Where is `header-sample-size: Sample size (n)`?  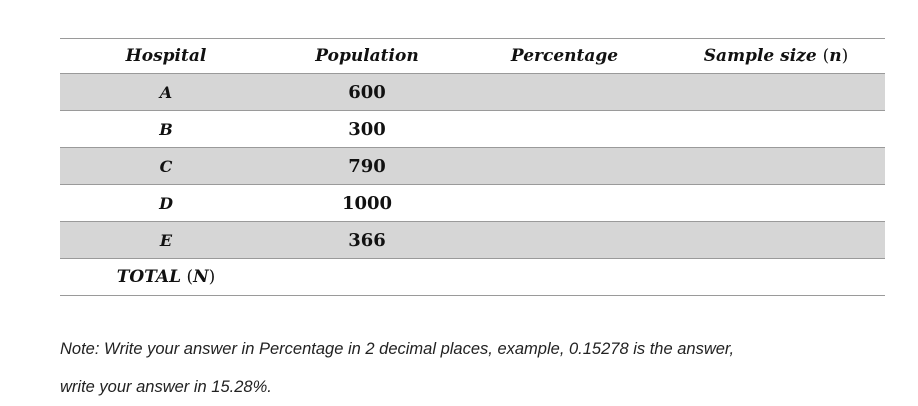
header-sample-size: Sample size (n) is located at coordinates (776, 56).